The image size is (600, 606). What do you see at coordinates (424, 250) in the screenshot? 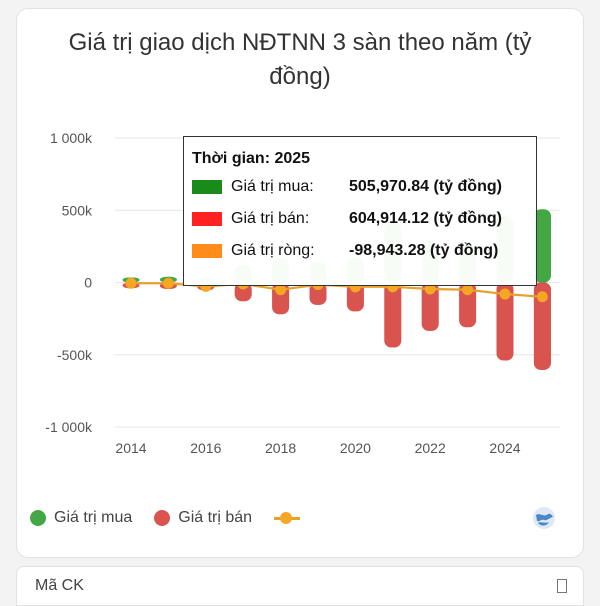
I see `tooltip-net-value: -98,943.28 (tỷ đồng)` at bounding box center [424, 250].